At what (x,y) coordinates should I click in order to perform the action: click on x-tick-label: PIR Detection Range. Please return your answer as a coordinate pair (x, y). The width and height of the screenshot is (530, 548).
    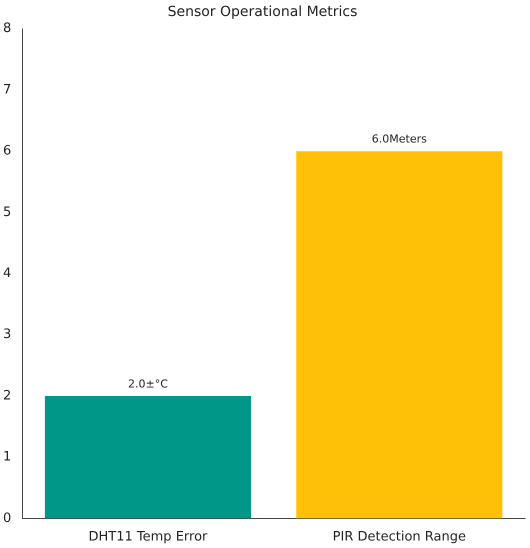
    Looking at the image, I should click on (399, 537).